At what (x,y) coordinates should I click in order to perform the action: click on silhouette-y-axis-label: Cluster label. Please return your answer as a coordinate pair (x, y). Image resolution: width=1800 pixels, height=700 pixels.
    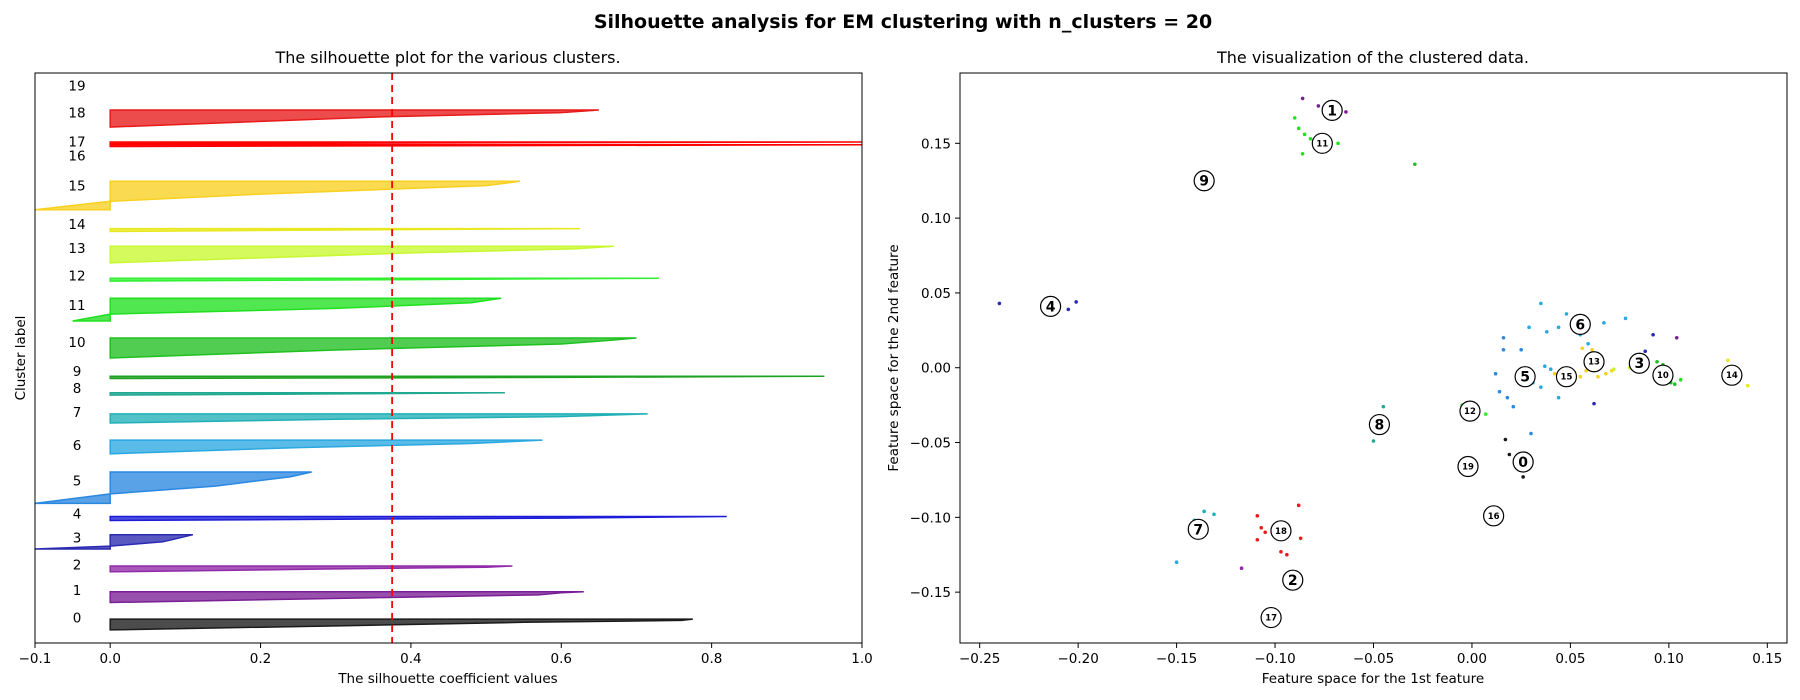
    Looking at the image, I should click on (21, 358).